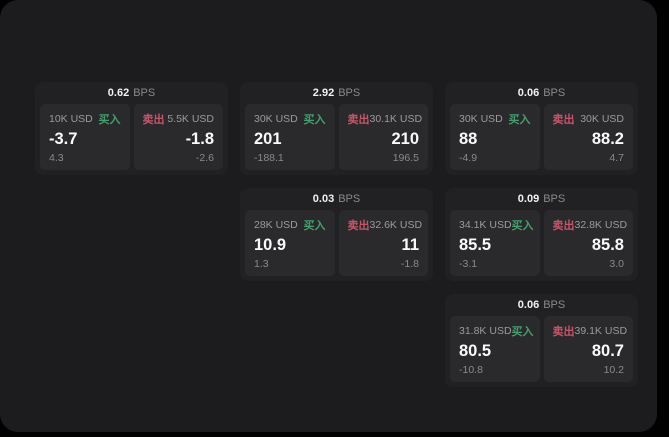 This screenshot has width=669, height=437. Describe the element at coordinates (383, 137) in the screenshot. I see `sell-panel: 卖出 30.1K USD 210 196.5` at that location.